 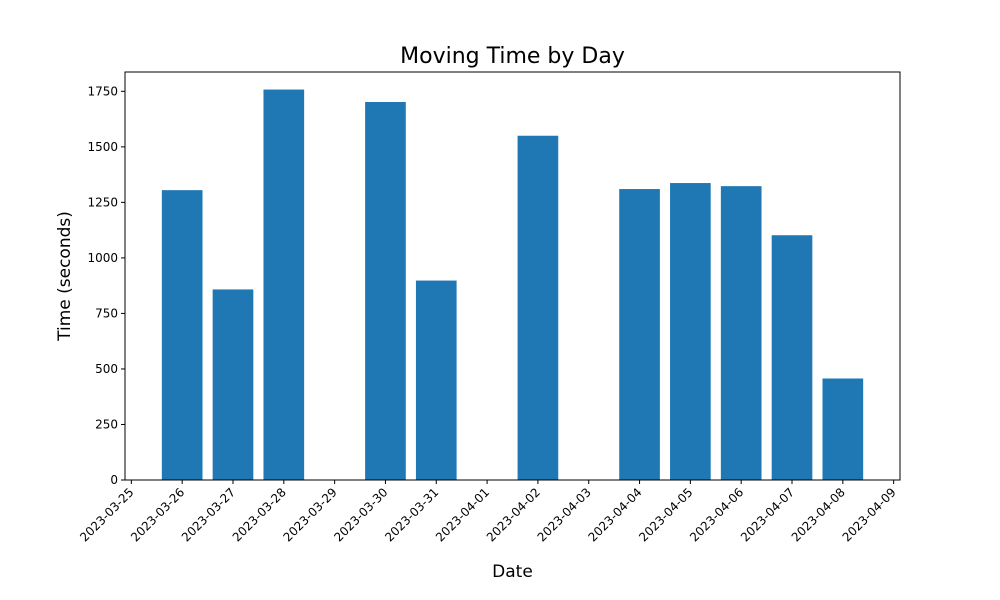 What do you see at coordinates (818, 514) in the screenshot?
I see `x-tick-label: 2023-04-08` at bounding box center [818, 514].